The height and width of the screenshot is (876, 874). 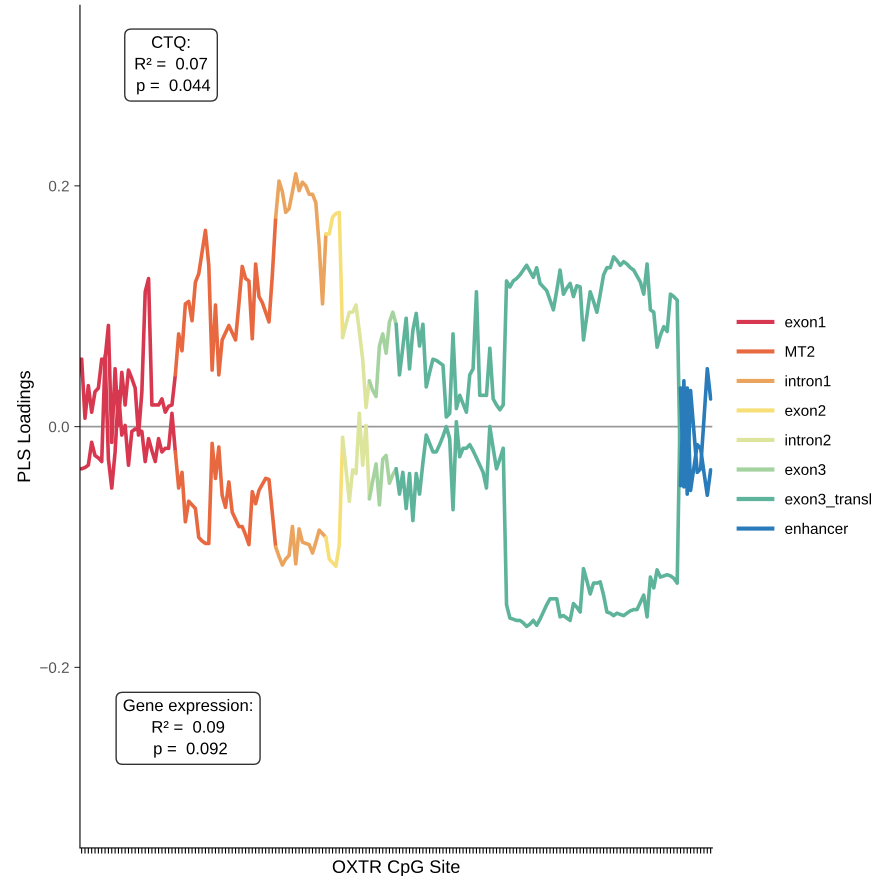 What do you see at coordinates (805, 469) in the screenshot?
I see `legend-label: exon3` at bounding box center [805, 469].